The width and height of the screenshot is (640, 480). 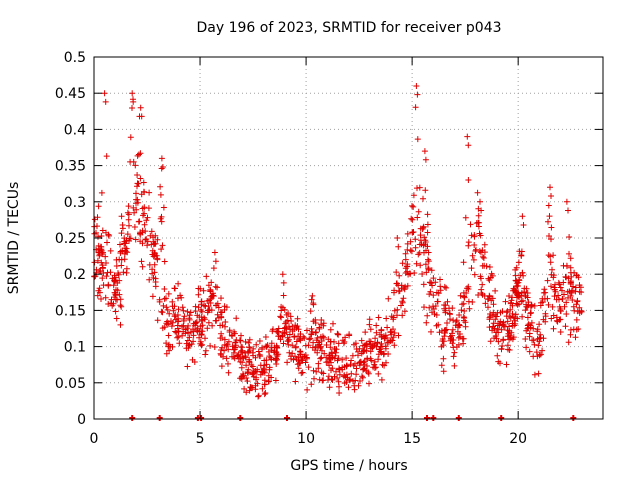 I want to click on bottom-marker, so click(x=433, y=418).